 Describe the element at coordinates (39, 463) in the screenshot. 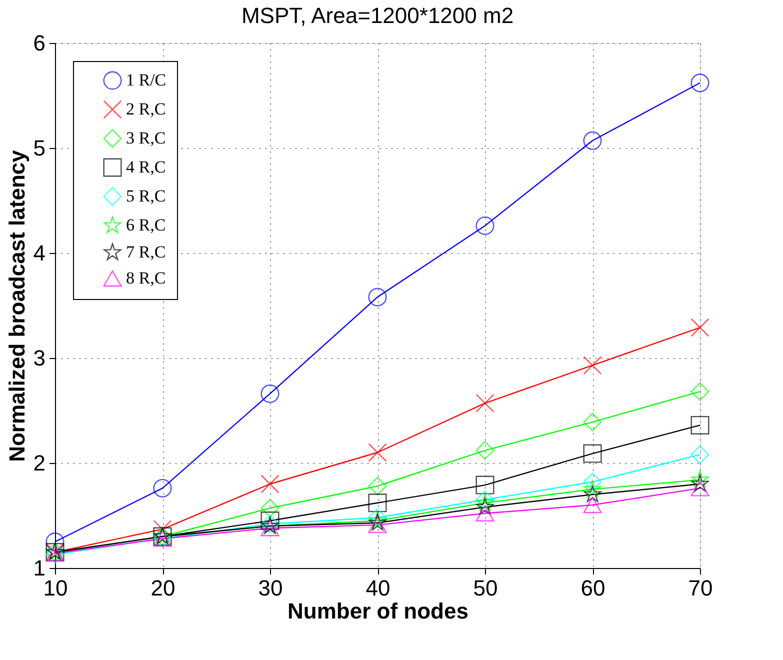

I see `y-tick-label: 2` at that location.